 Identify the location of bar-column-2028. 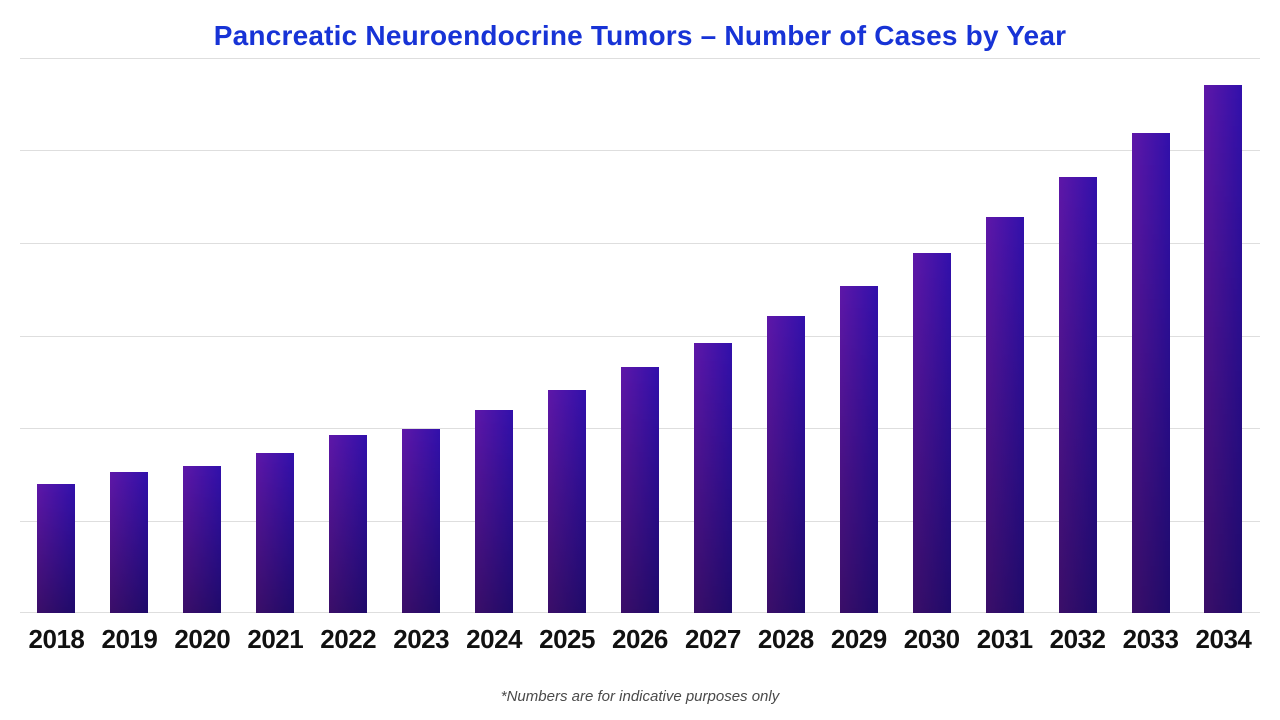
(785, 335).